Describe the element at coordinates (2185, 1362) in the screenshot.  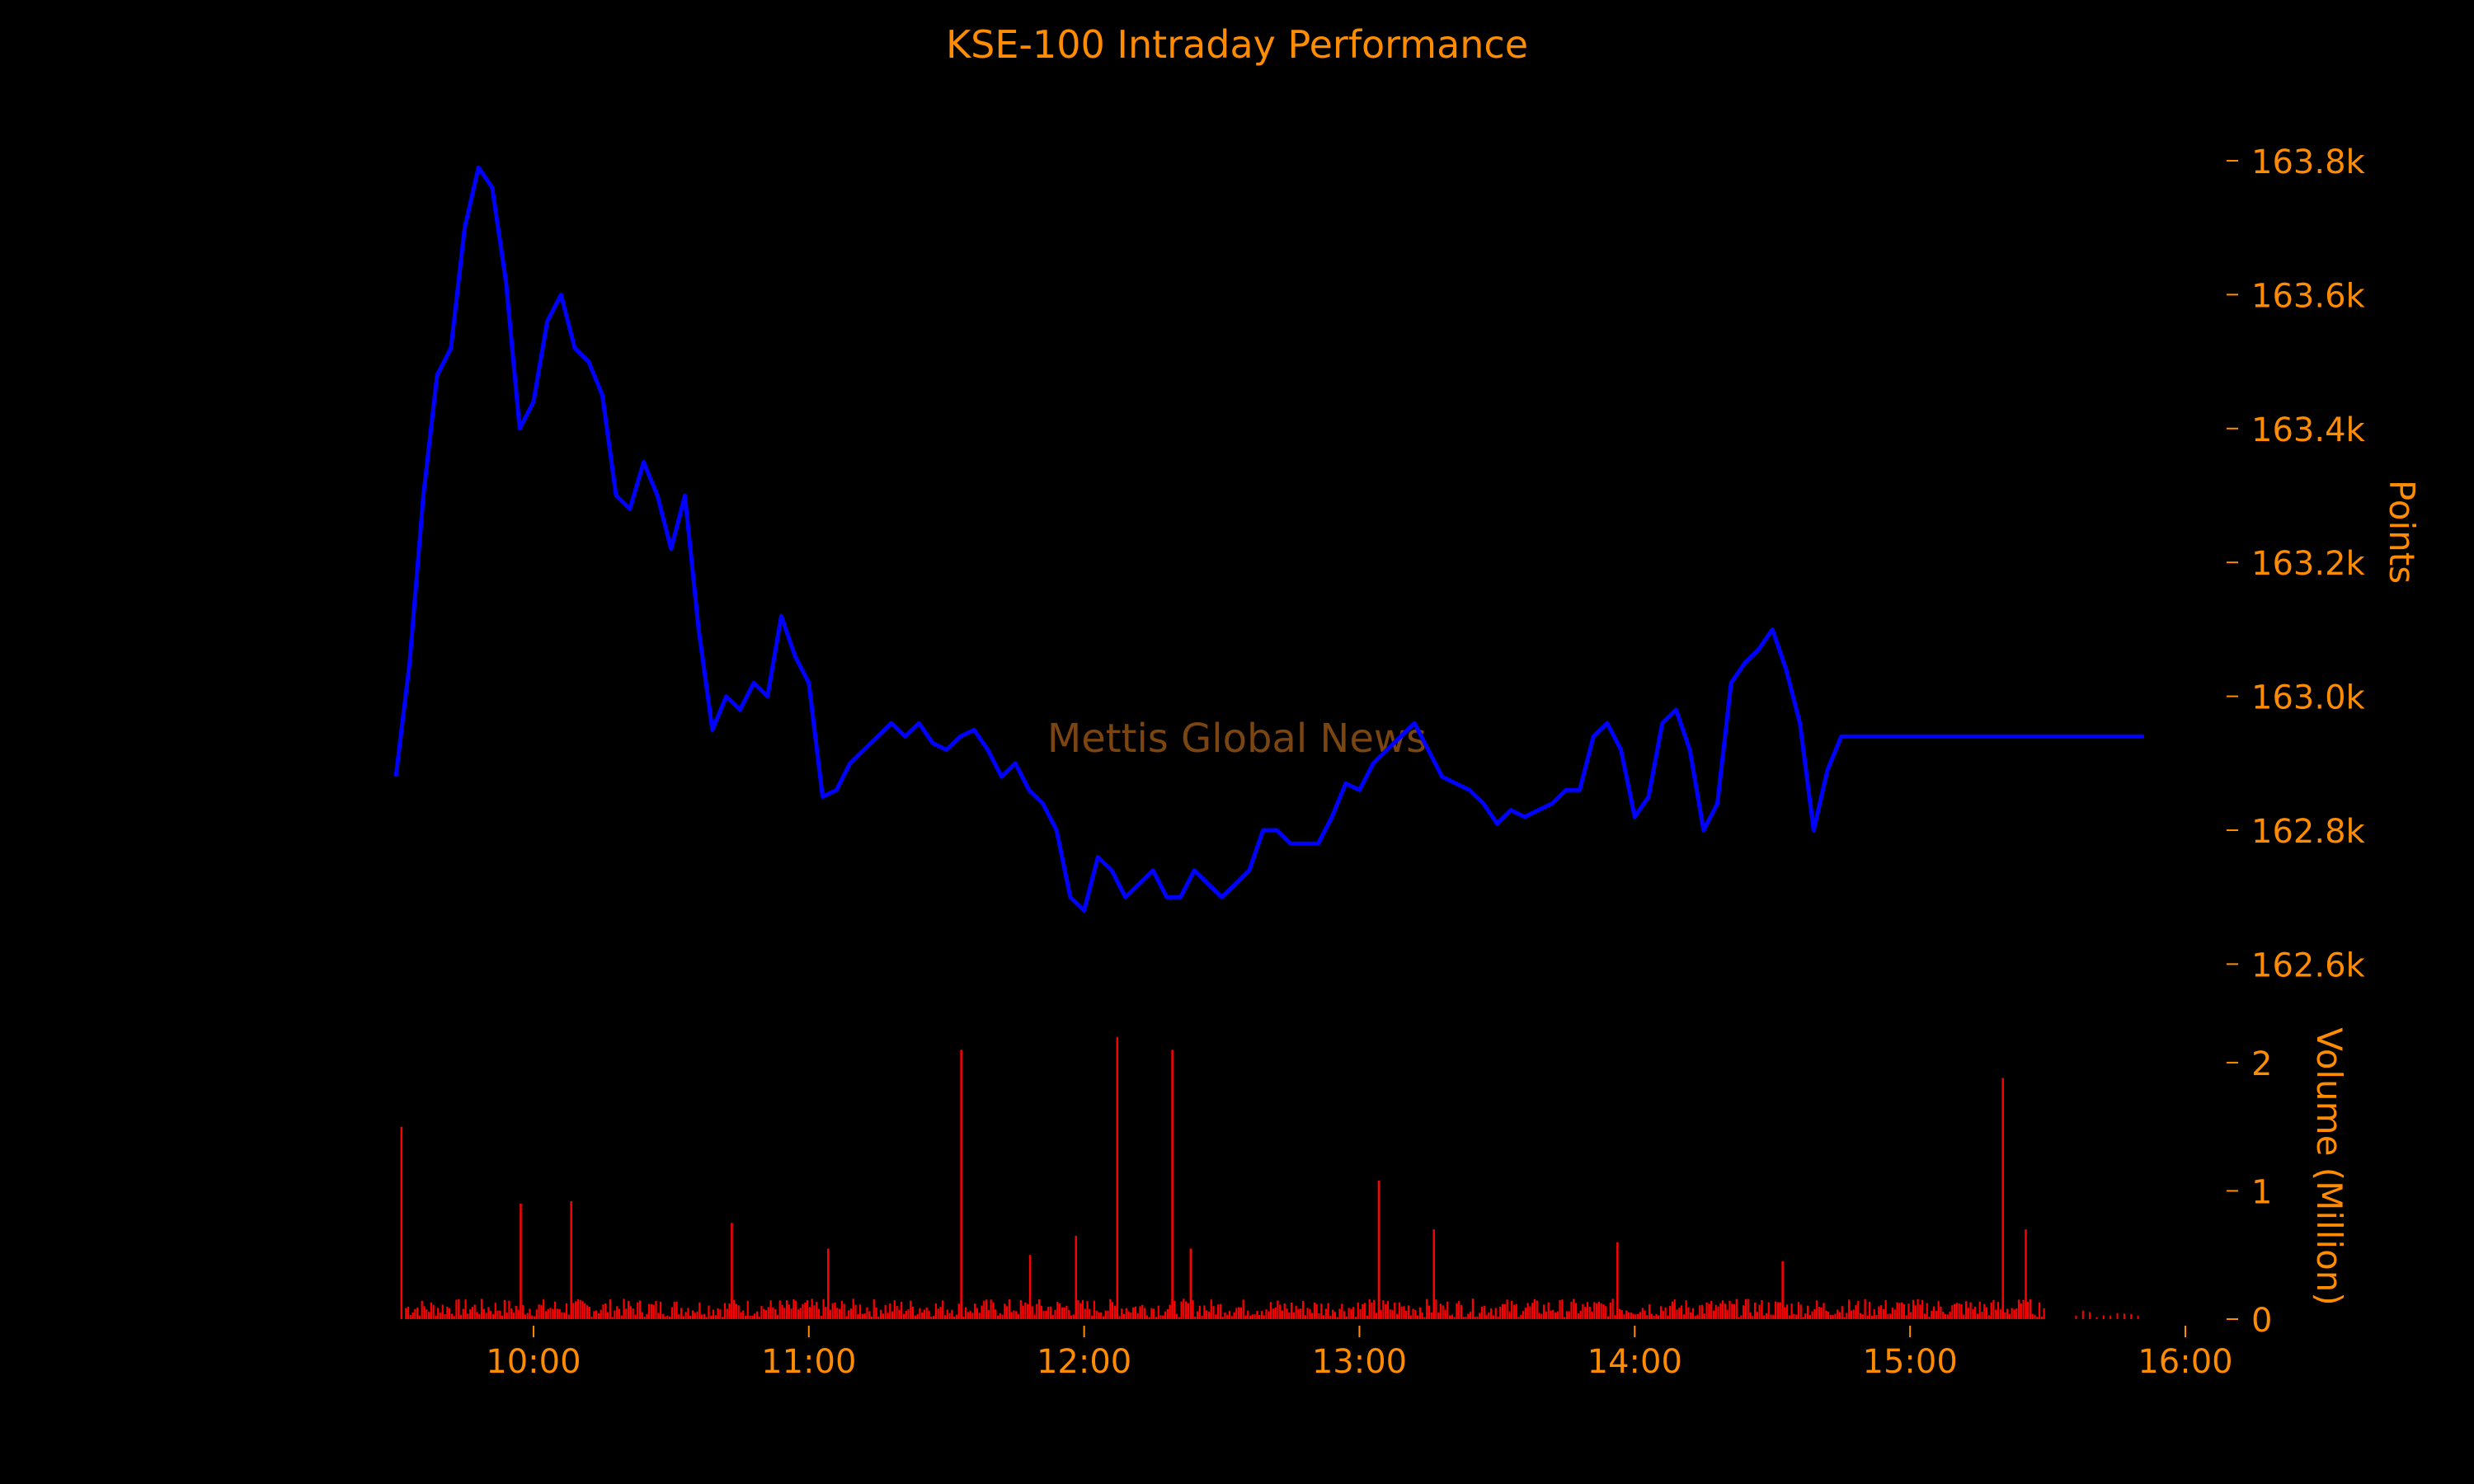
I see `time-tick-label: 16:00` at that location.